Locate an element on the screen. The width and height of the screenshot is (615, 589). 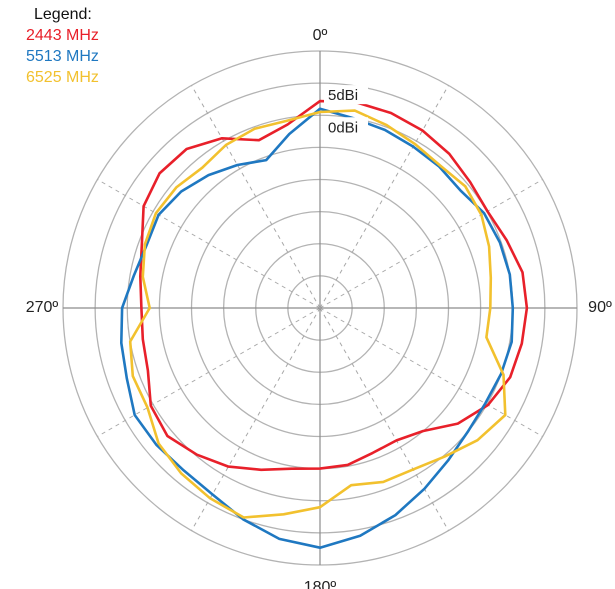
angle-label-270: 270º is located at coordinates (42, 307).